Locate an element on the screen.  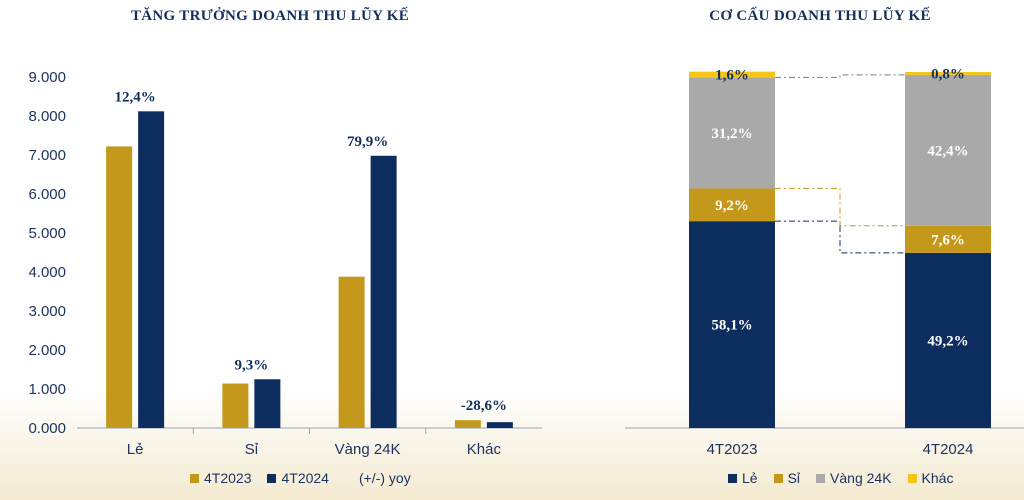
legend-item-vang24k: Vàng 24K is located at coordinates (854, 478).